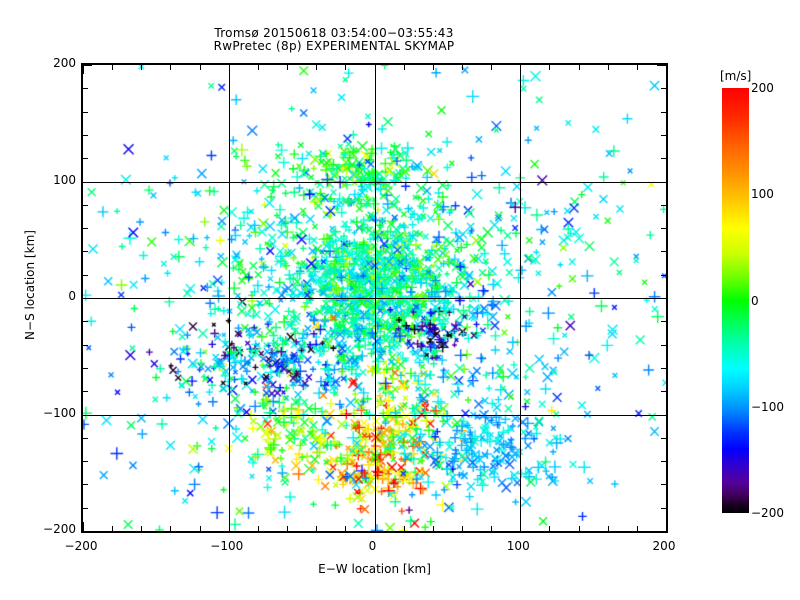 The height and width of the screenshot is (600, 800). I want to click on x-tick-label: −100, so click(227, 546).